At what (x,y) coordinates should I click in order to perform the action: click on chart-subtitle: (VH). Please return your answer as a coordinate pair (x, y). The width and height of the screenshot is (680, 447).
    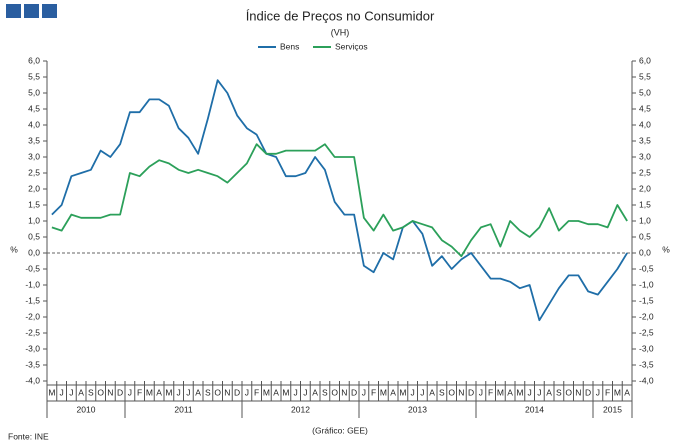
    Looking at the image, I should click on (340, 32).